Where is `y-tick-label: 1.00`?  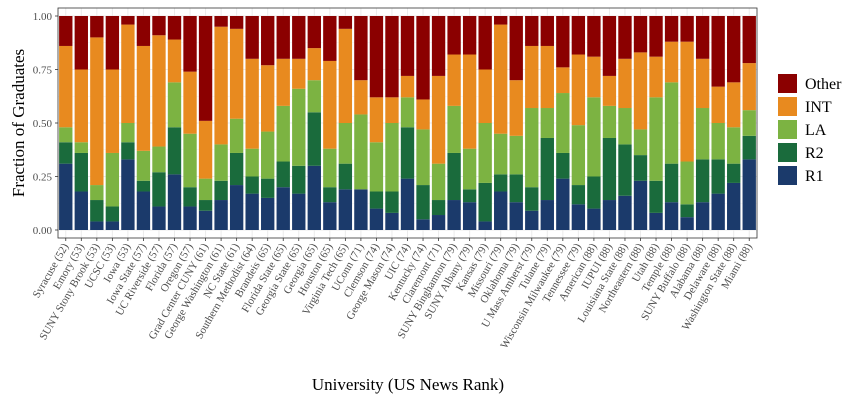 y-tick-label: 1.00 is located at coordinates (43, 17).